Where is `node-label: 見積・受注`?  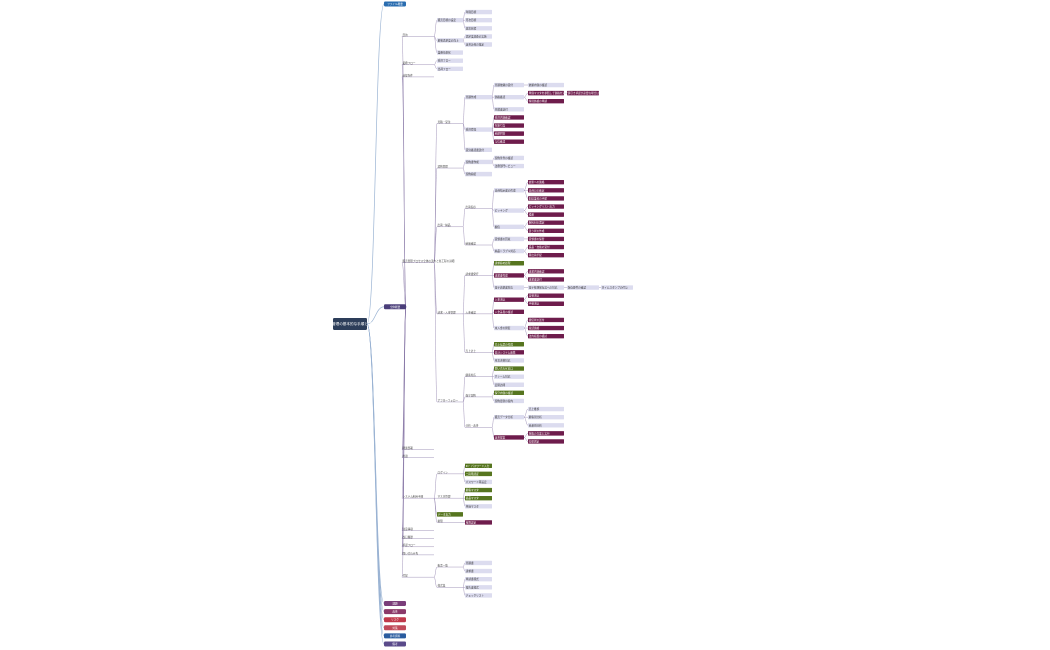 node-label: 見積・受注 is located at coordinates (444, 122).